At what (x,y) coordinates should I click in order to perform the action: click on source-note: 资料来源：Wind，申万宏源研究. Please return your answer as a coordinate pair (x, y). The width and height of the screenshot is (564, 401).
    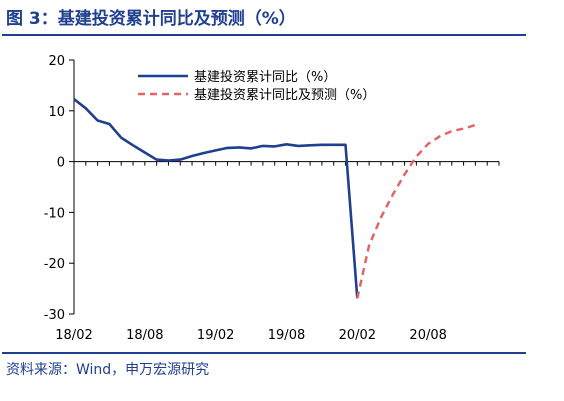
    Looking at the image, I should click on (108, 370).